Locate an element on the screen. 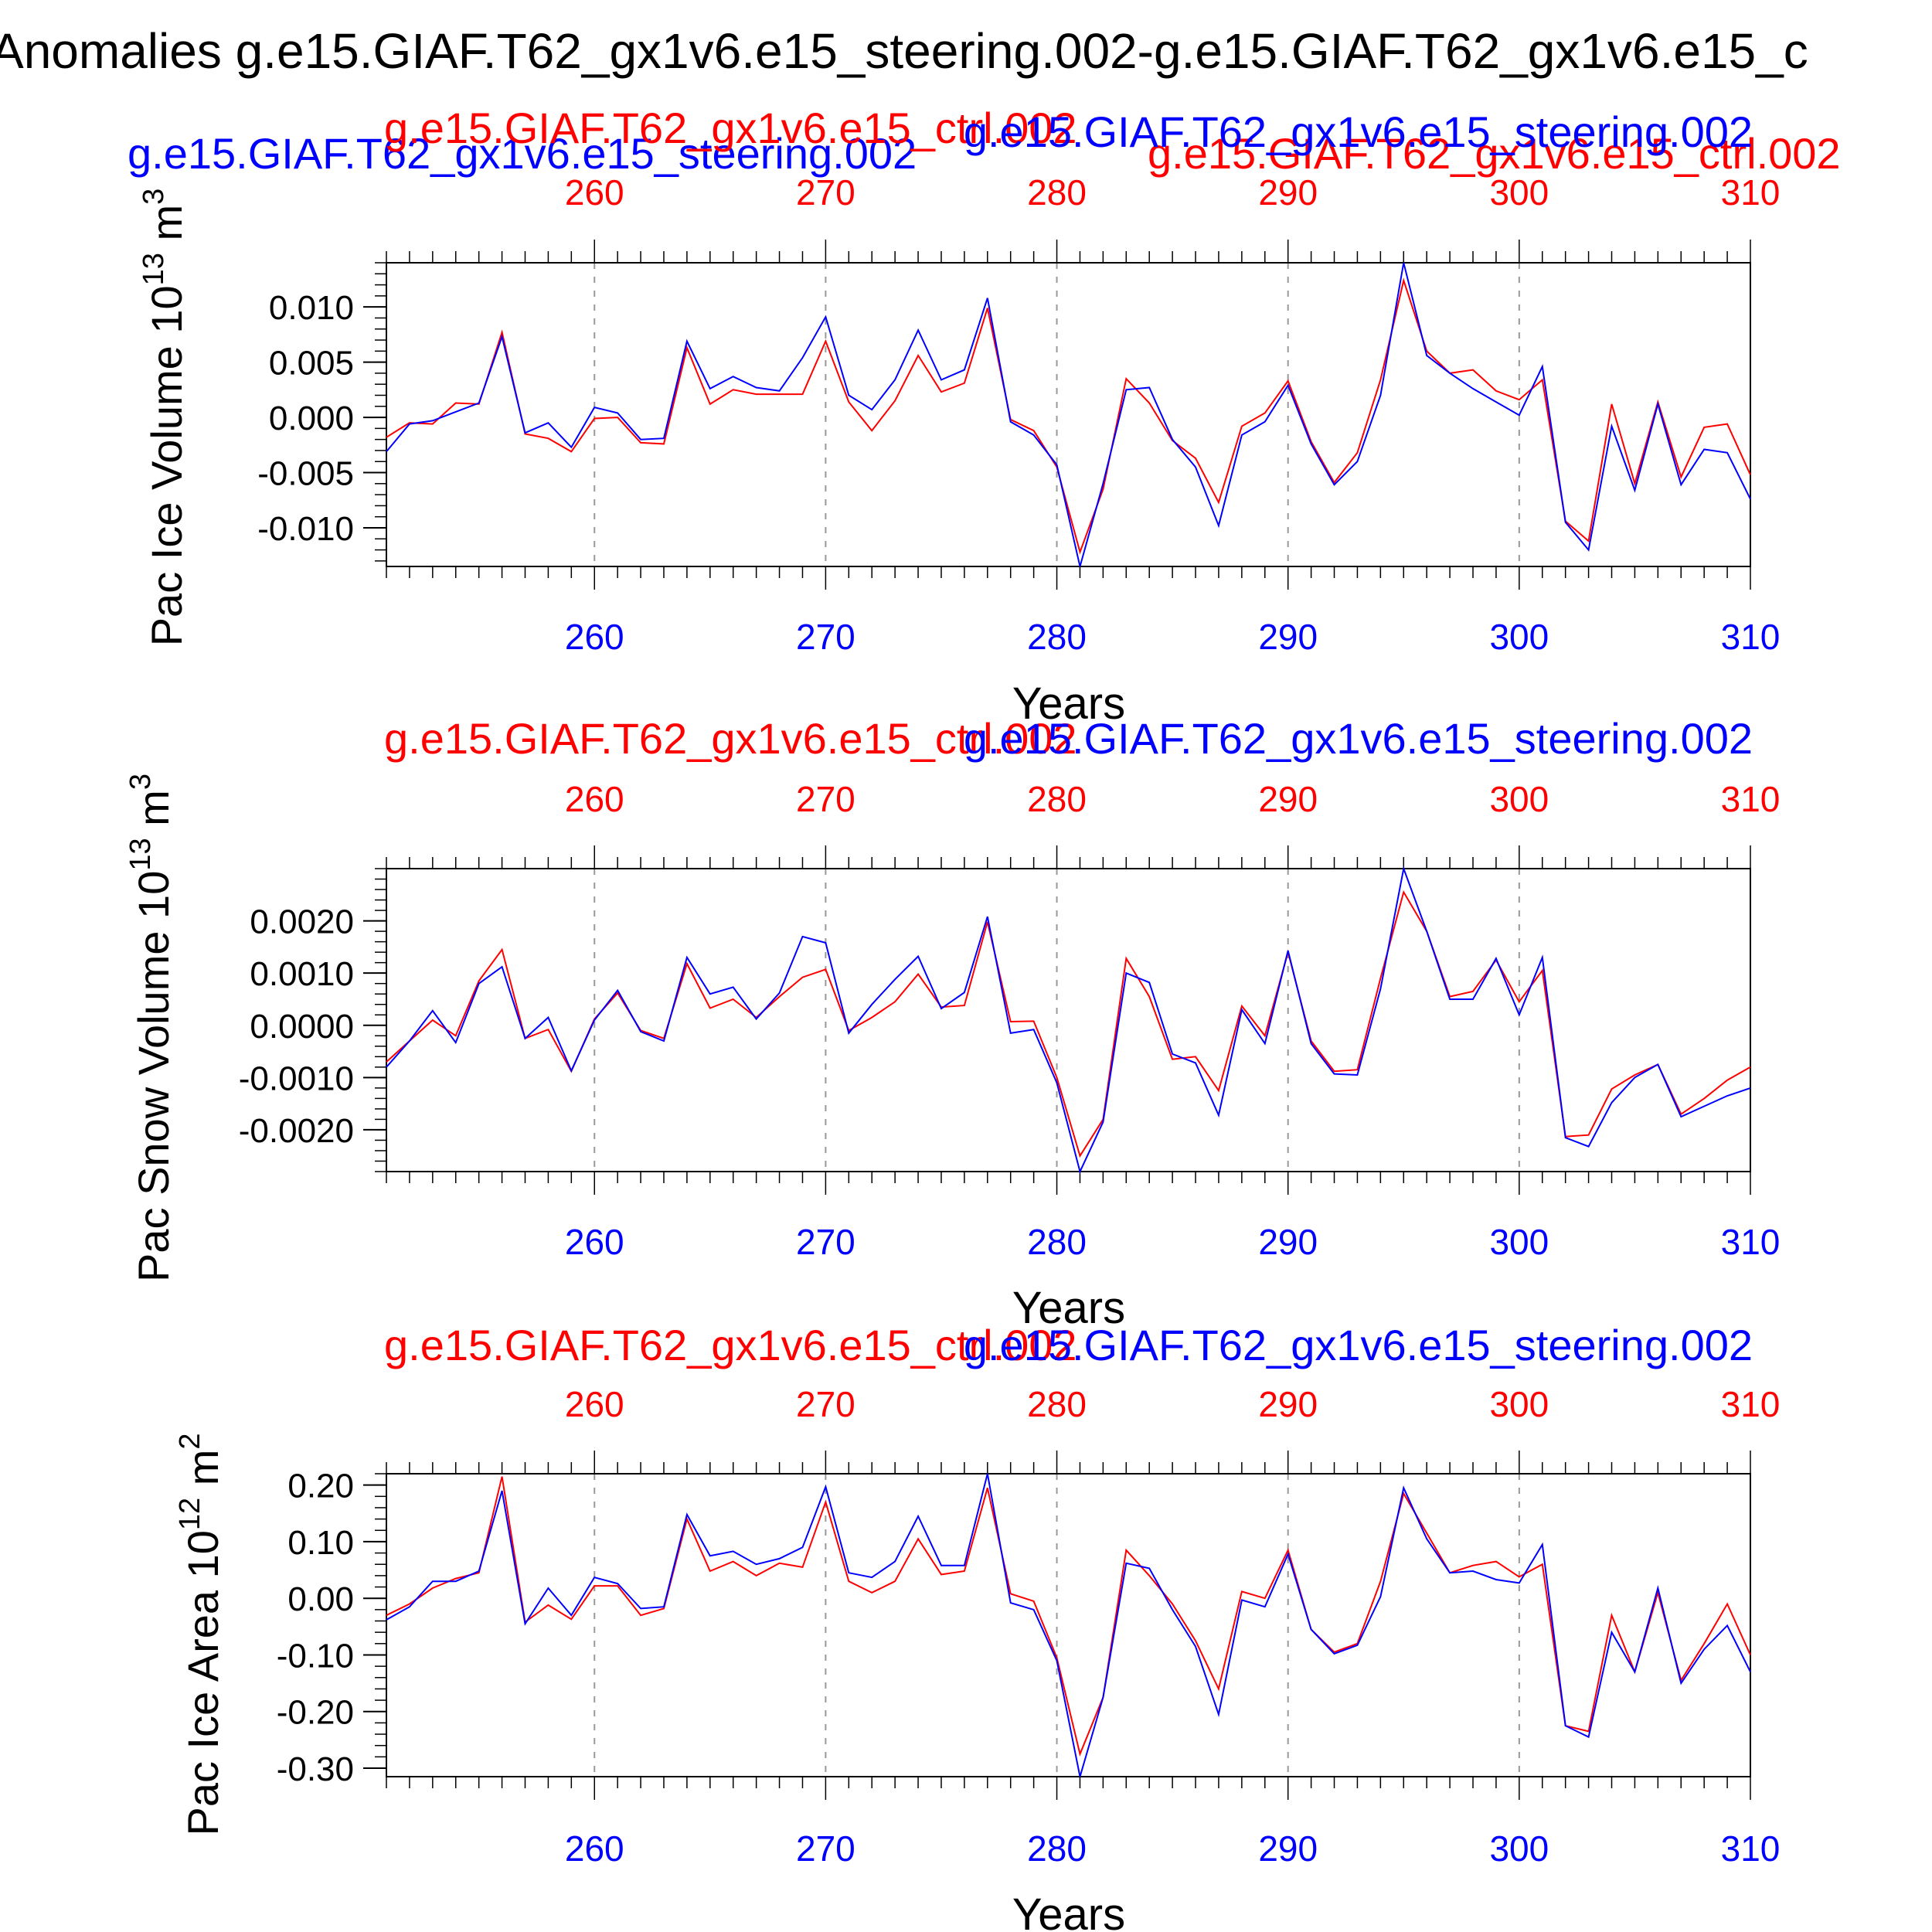 This screenshot has height=1932, width=1932. y-tick-label: -0.10 is located at coordinates (316, 1656).